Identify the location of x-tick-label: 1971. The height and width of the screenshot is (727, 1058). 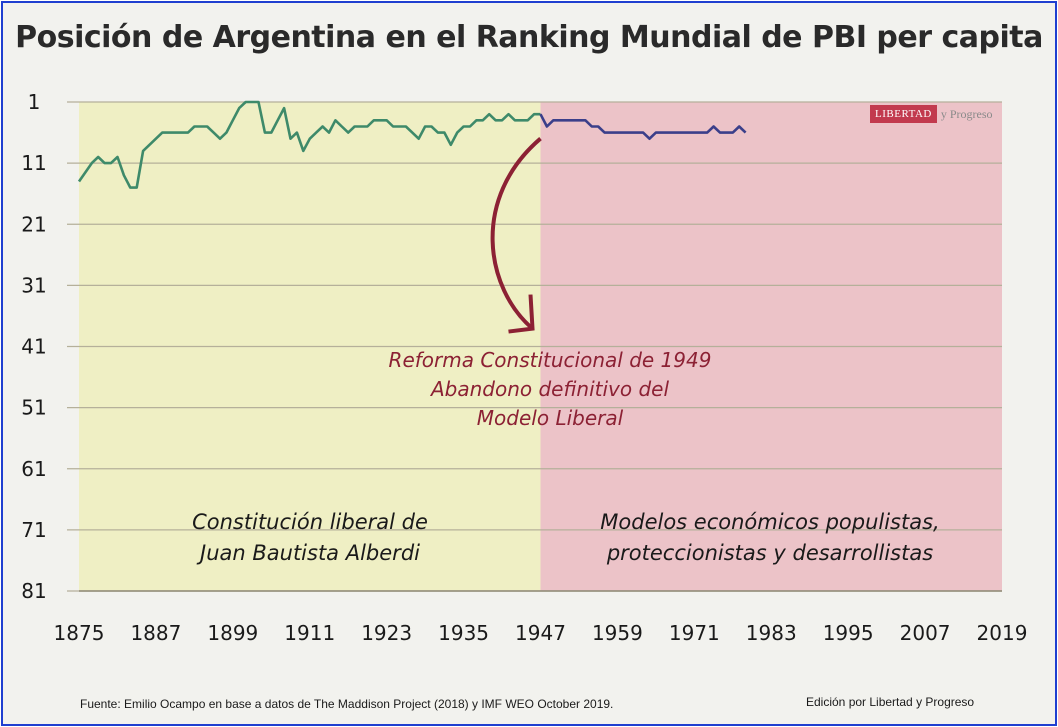
(694, 633).